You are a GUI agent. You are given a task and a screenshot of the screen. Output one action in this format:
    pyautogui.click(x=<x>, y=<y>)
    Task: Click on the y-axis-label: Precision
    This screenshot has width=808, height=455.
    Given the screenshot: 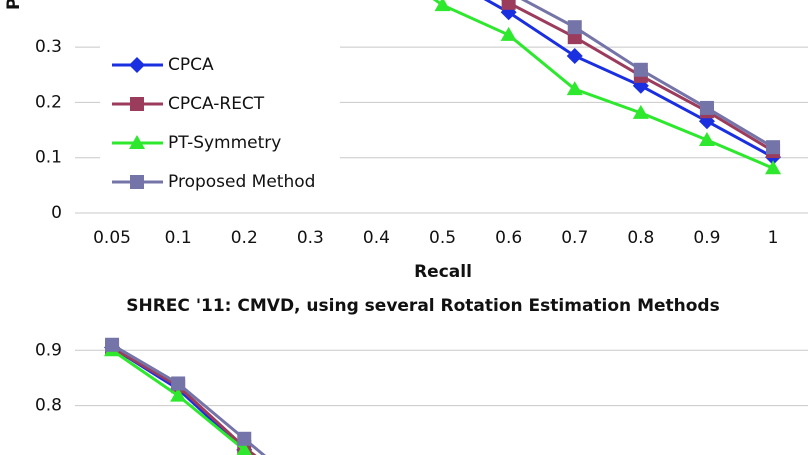 What is the action you would take?
    pyautogui.click(x=14, y=5)
    